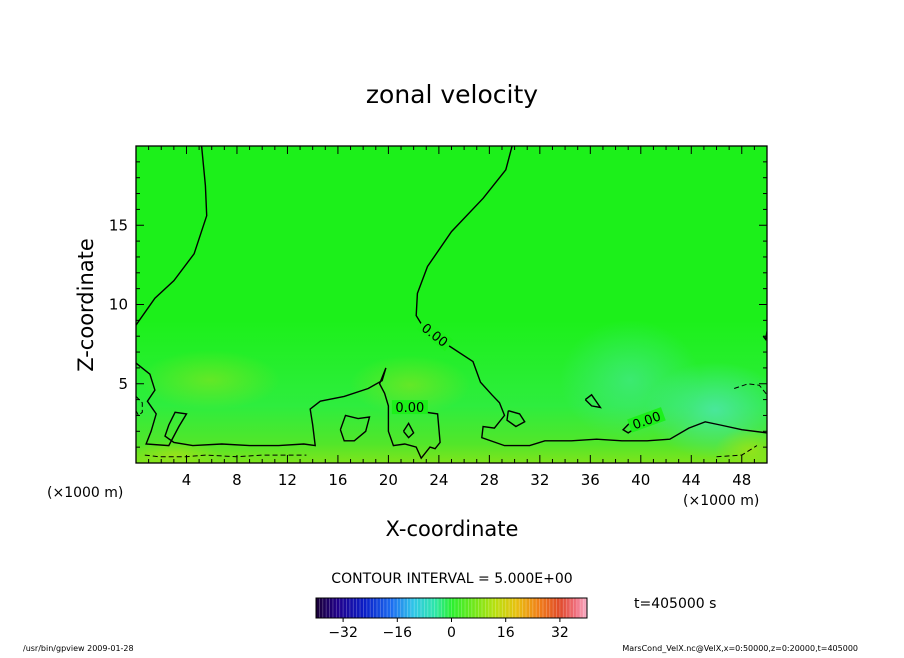 This screenshot has height=658, width=904. What do you see at coordinates (640, 480) in the screenshot?
I see `x-tick-label: 40` at bounding box center [640, 480].